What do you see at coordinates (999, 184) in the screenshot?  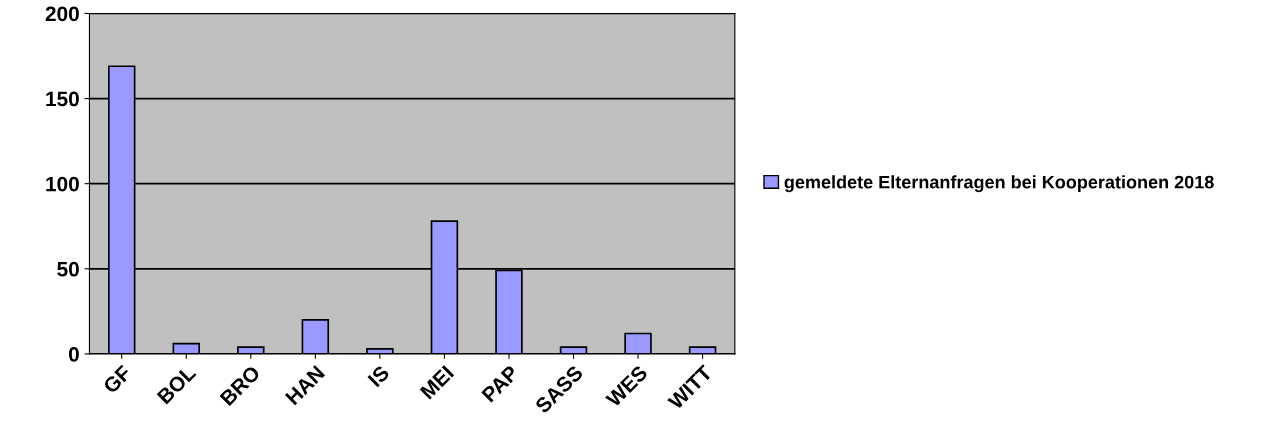 I see `legend-label: gemeldete Elternanfragen bei Kooperationen 2018` at bounding box center [999, 184].